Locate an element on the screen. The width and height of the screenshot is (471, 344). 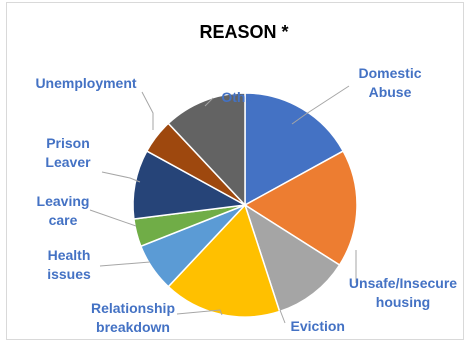
pie-slice-relationship-breakdown is located at coordinates (224, 260).